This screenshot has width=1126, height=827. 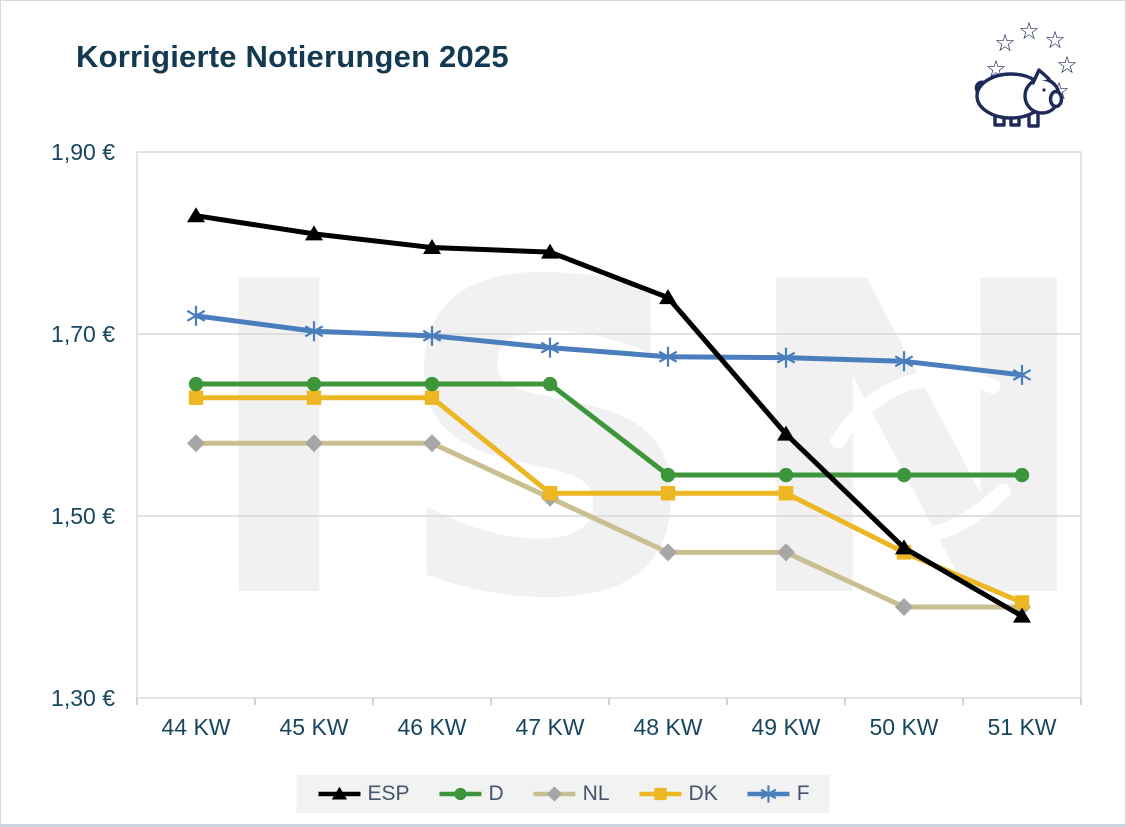 What do you see at coordinates (313, 727) in the screenshot?
I see `x-tick-label: 45 KW` at bounding box center [313, 727].